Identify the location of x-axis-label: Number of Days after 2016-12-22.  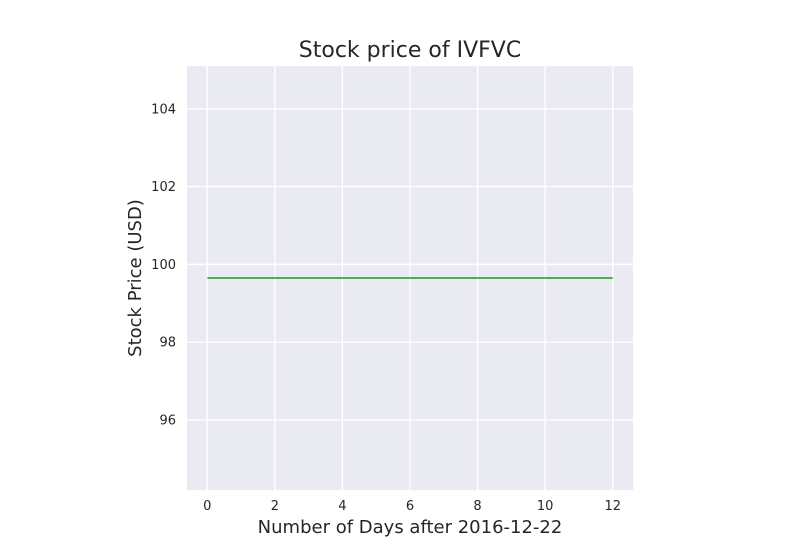
(410, 527).